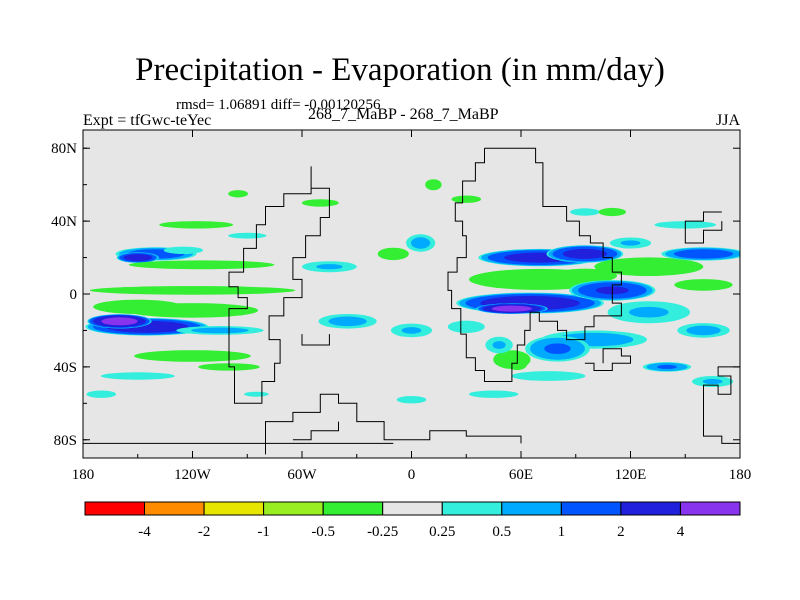 The height and width of the screenshot is (600, 800). What do you see at coordinates (521, 475) in the screenshot?
I see `x-tick-label: 60E` at bounding box center [521, 475].